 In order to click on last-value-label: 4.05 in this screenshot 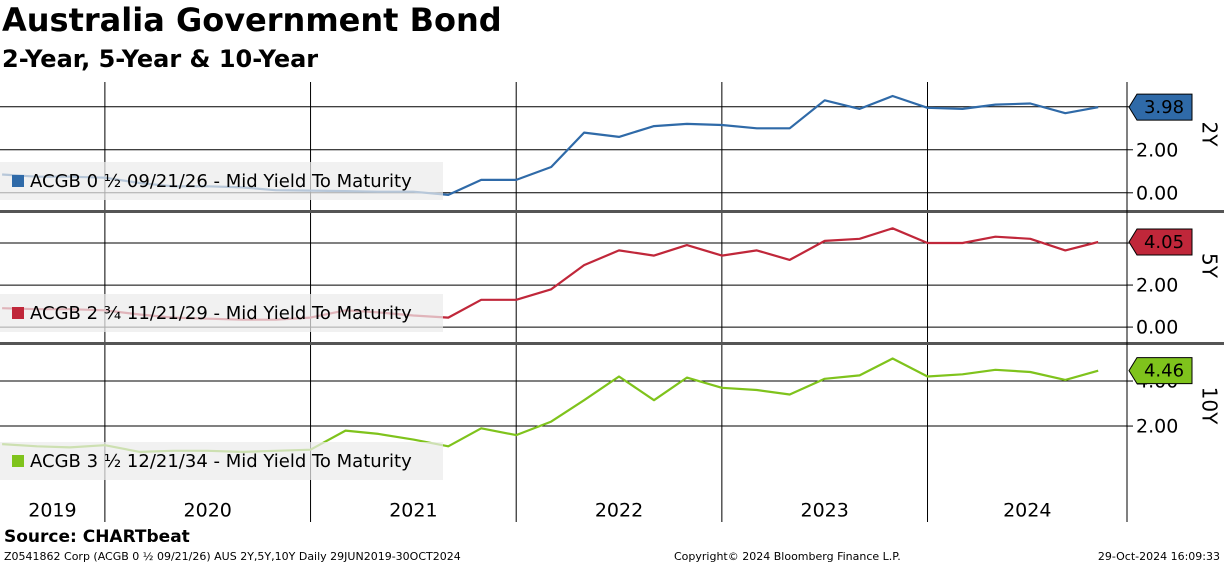, I will do `click(1164, 242)`.